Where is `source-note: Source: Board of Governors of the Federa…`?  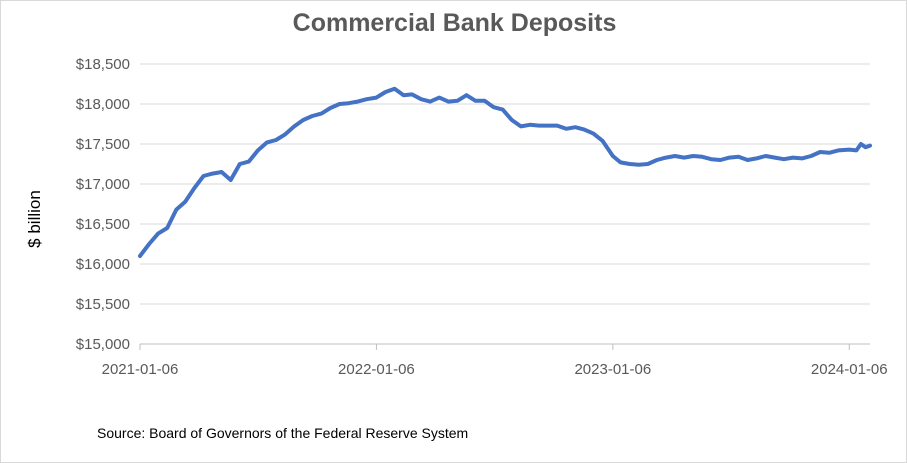 source-note: Source: Board of Governors of the Federa… is located at coordinates (283, 433).